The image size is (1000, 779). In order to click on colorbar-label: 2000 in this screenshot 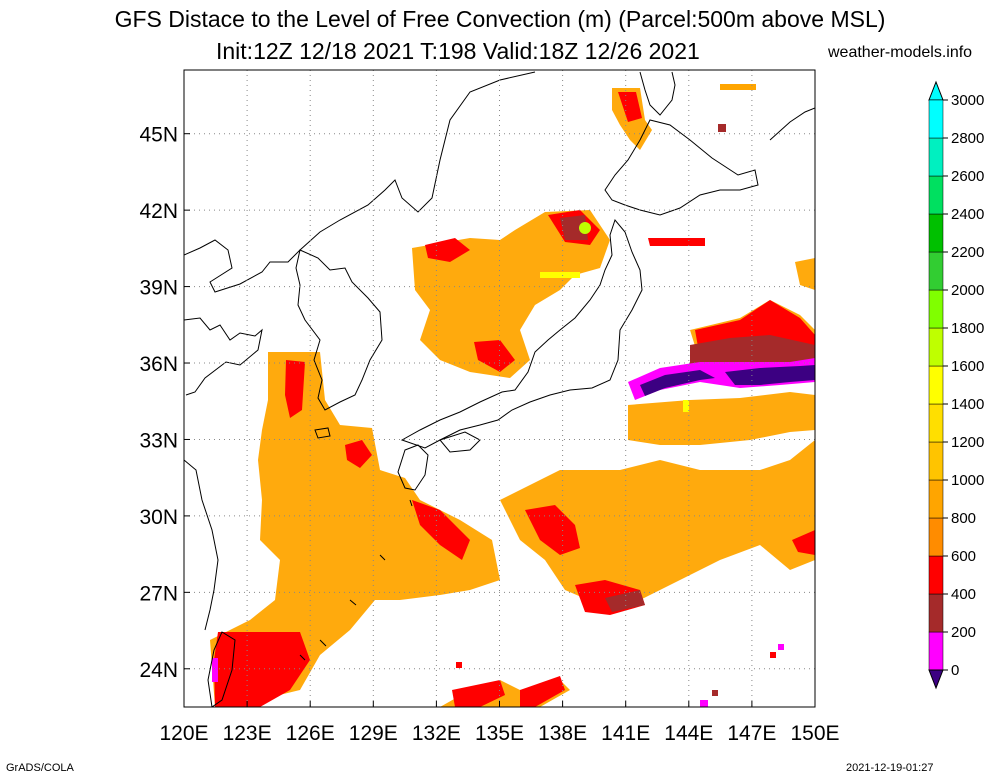, I will do `click(967, 290)`.